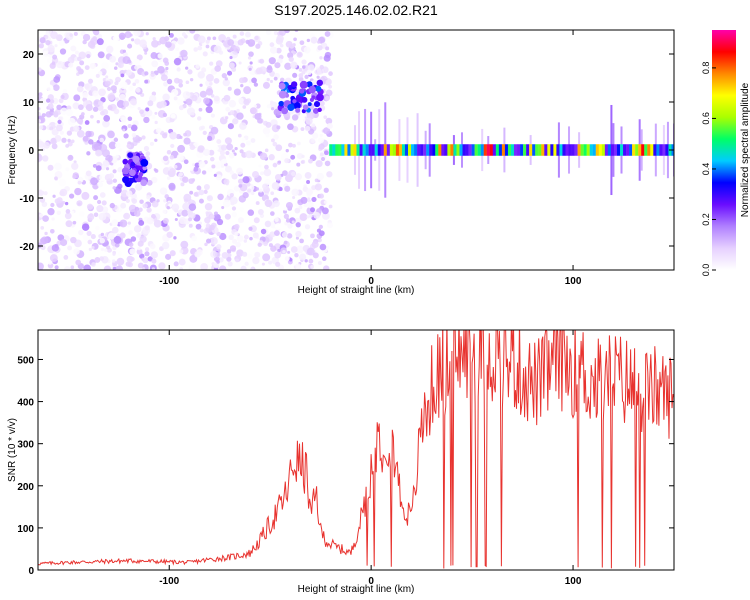 This screenshot has height=600, width=750. Describe the element at coordinates (706, 219) in the screenshot. I see `colorbar-tick-label: 0.2` at that location.